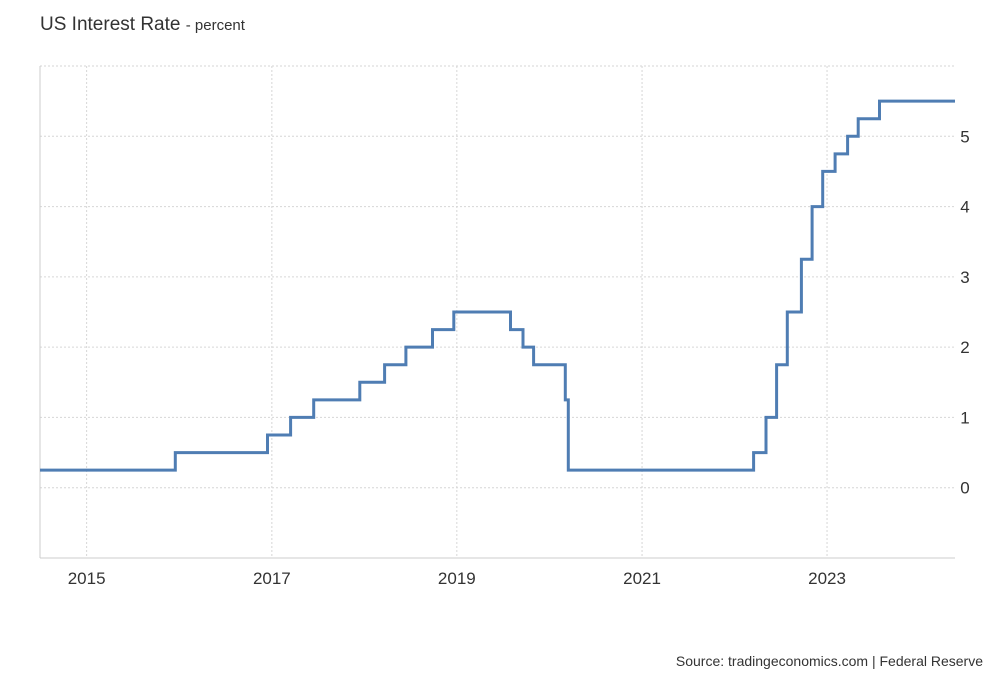  I want to click on y-tick-label: 4, so click(964, 207).